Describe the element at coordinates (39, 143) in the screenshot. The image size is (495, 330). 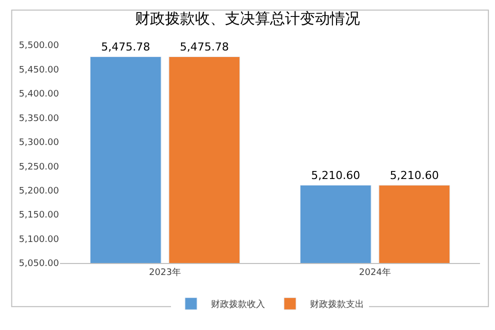
I see `y-tick-label: 5,300.00` at that location.